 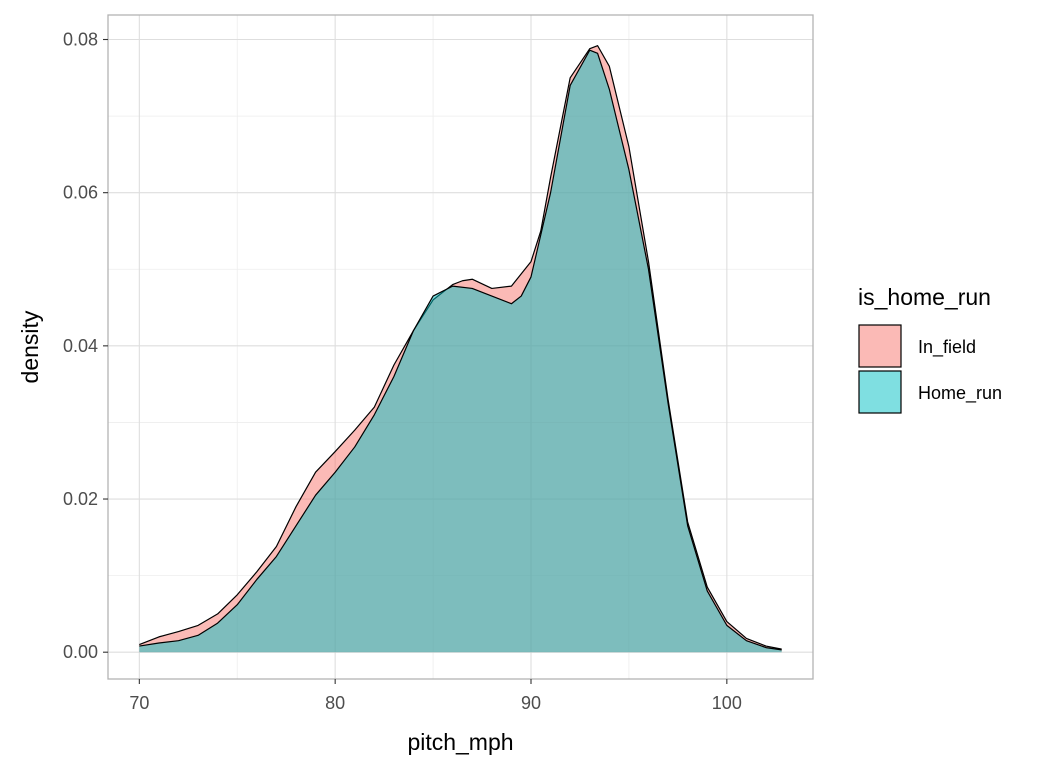 What do you see at coordinates (80, 346) in the screenshot?
I see `y-tick-label: 0.04` at bounding box center [80, 346].